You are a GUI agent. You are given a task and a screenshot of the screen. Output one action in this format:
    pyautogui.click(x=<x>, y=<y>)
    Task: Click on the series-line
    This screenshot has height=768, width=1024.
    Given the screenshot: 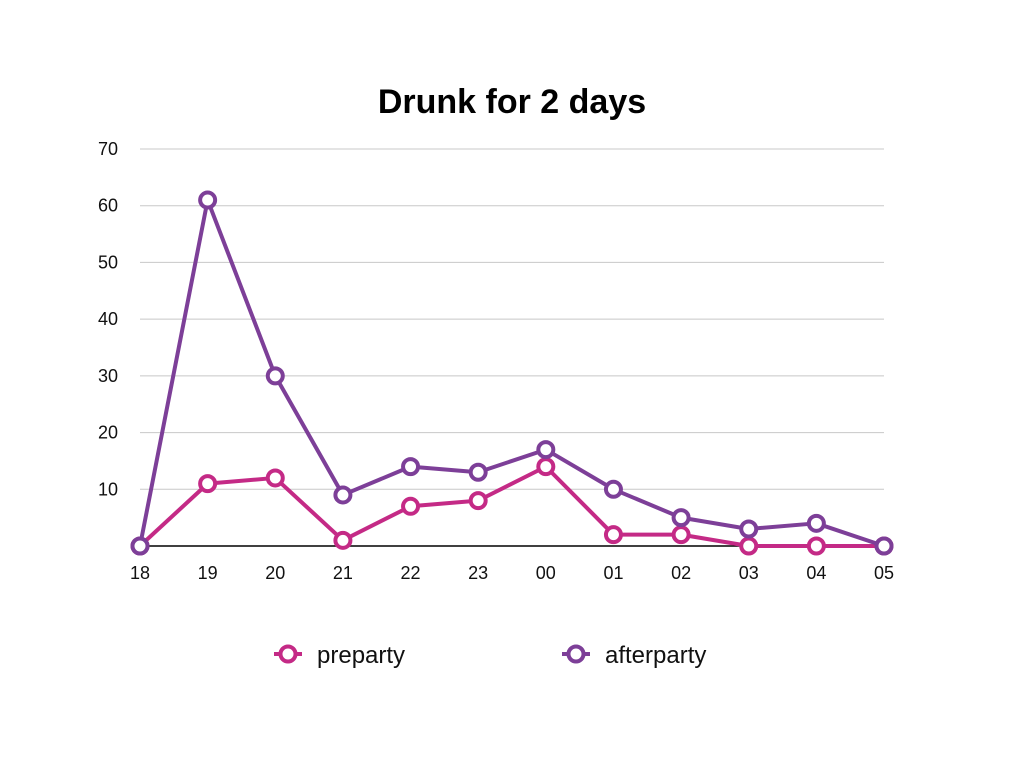 What is the action you would take?
    pyautogui.click(x=512, y=506)
    